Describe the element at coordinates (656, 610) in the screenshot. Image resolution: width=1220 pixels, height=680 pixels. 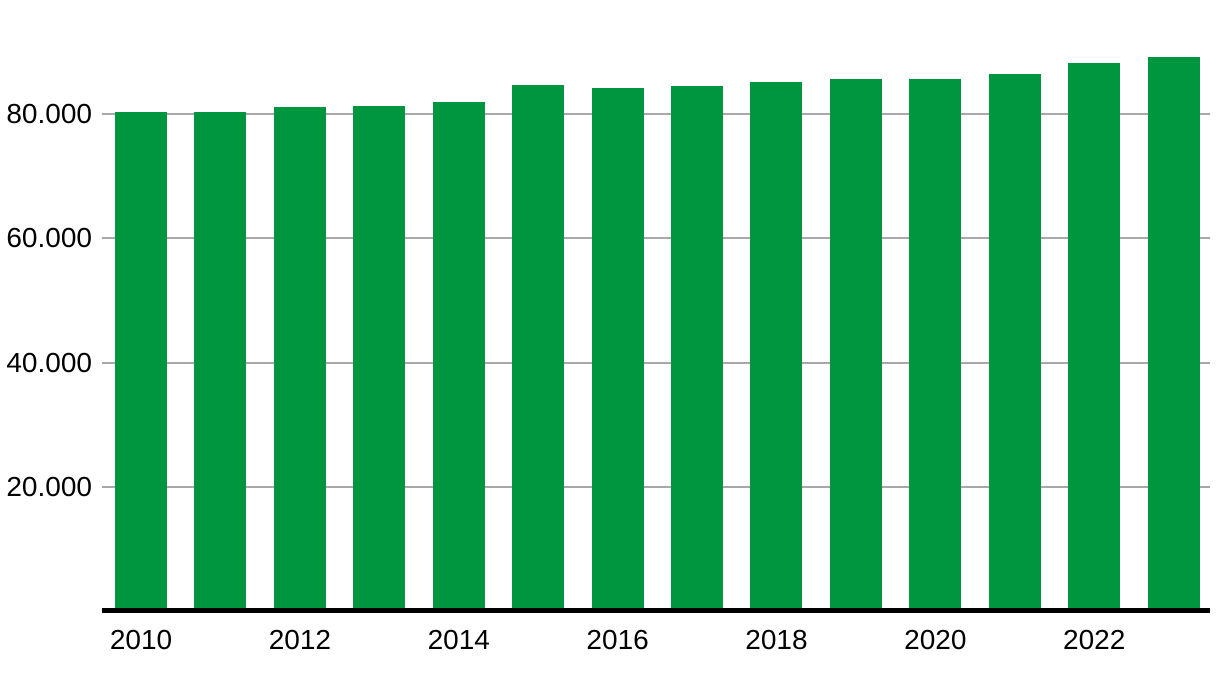
I see `x-axis-line` at that location.